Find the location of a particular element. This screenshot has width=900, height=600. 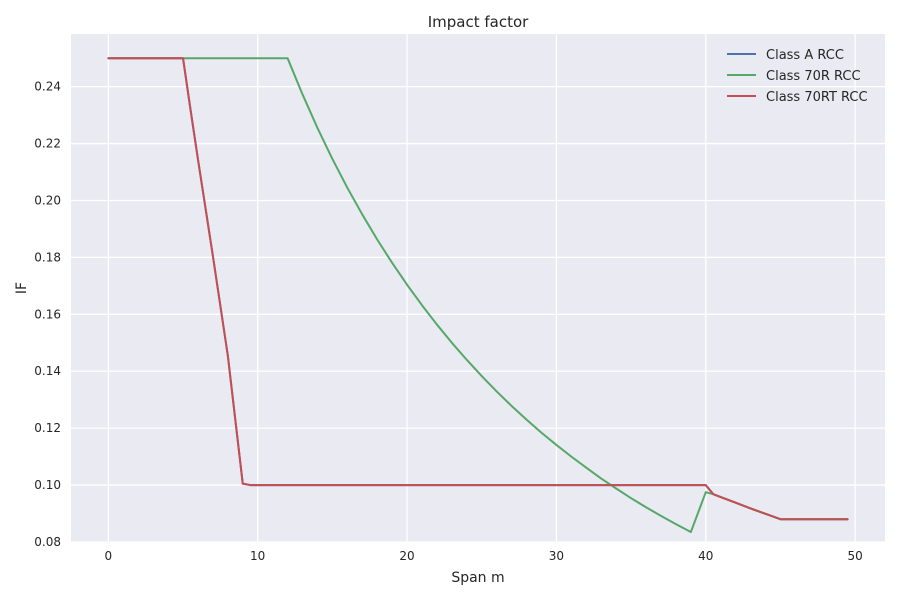

y-tick-label: 0.24 is located at coordinates (47, 87).